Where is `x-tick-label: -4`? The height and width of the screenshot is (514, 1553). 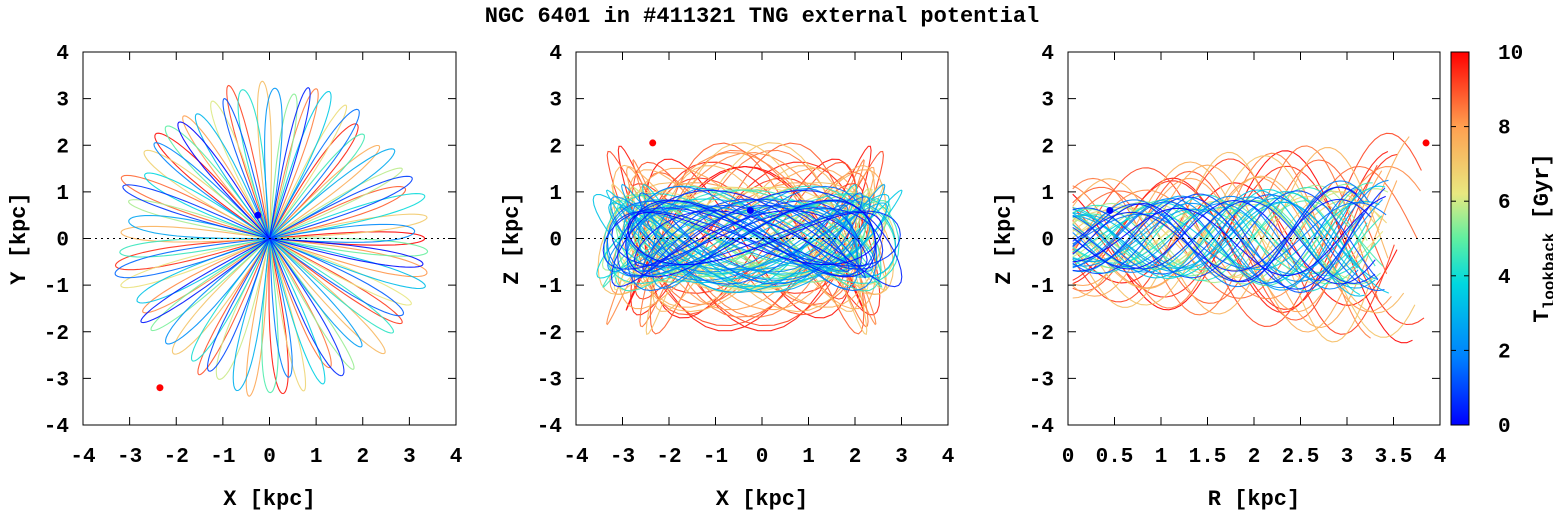
x-tick-label: -4 is located at coordinates (575, 457).